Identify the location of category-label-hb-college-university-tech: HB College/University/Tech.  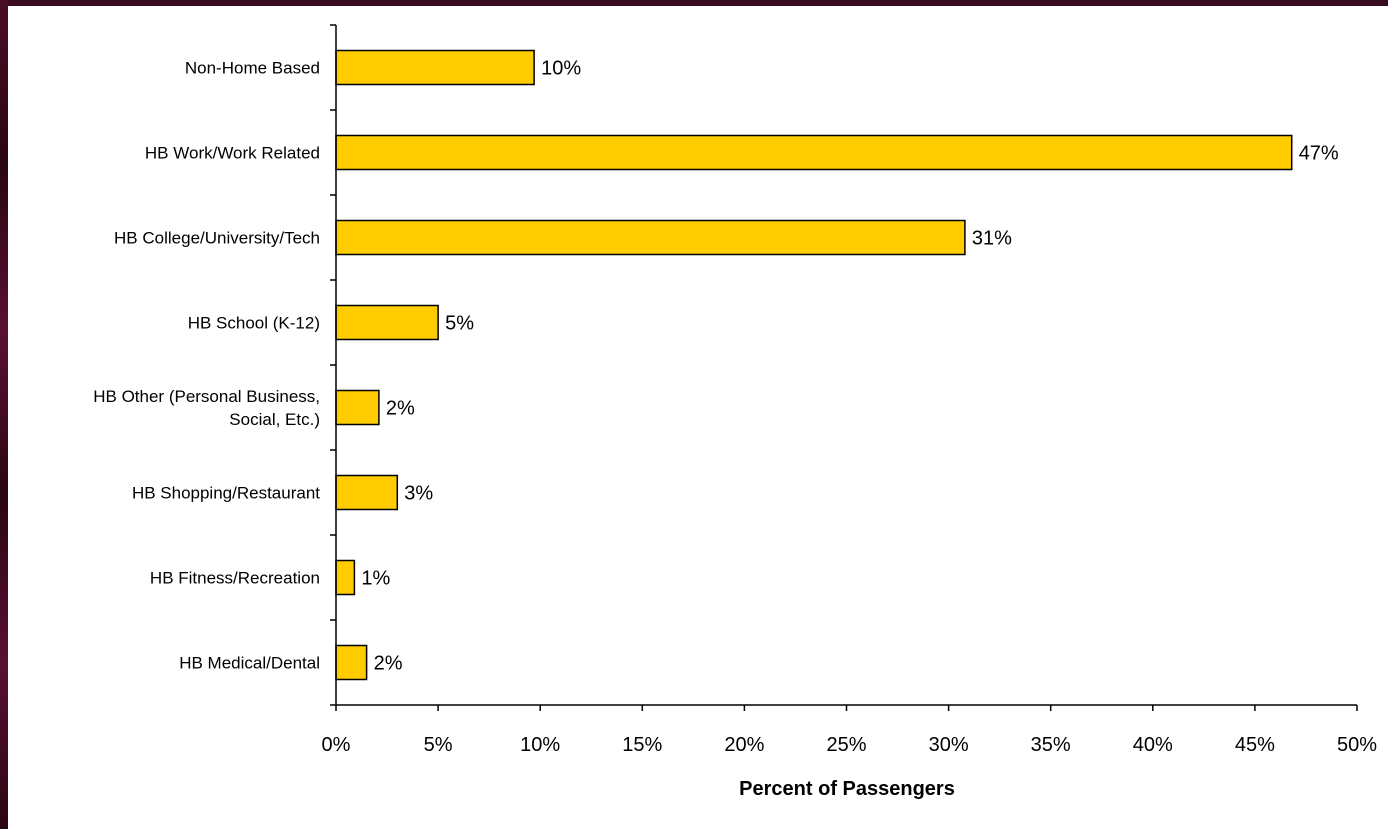
(217, 238).